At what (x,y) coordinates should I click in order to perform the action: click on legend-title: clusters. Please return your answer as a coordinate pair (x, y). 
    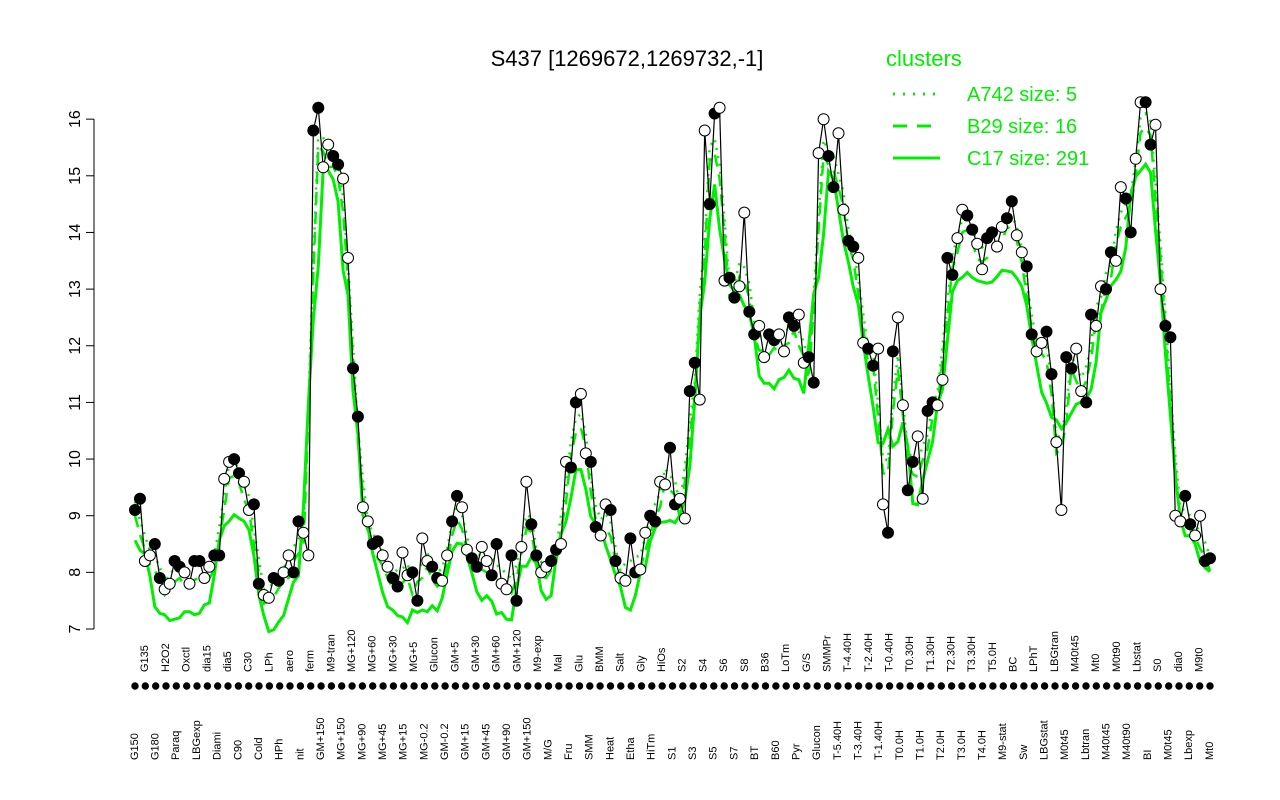
    Looking at the image, I should click on (924, 58).